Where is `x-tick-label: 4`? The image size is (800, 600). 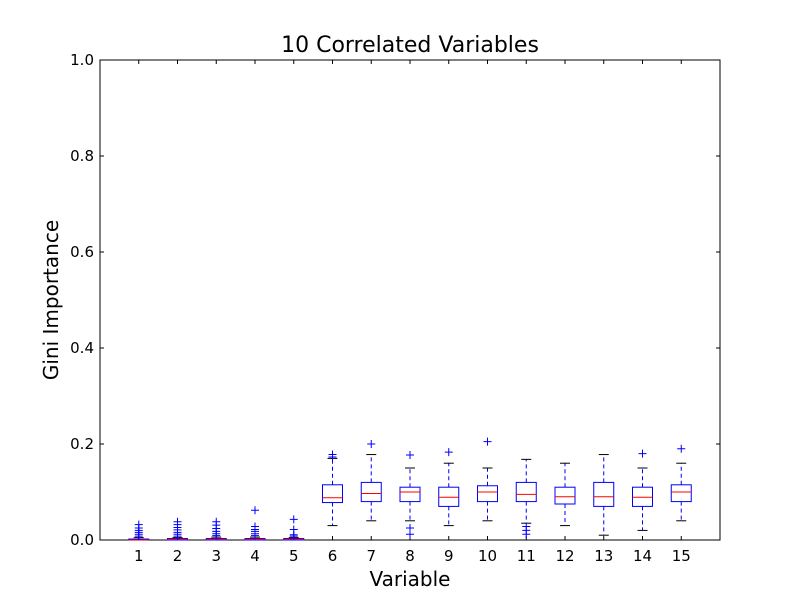
x-tick-label: 4 is located at coordinates (255, 556).